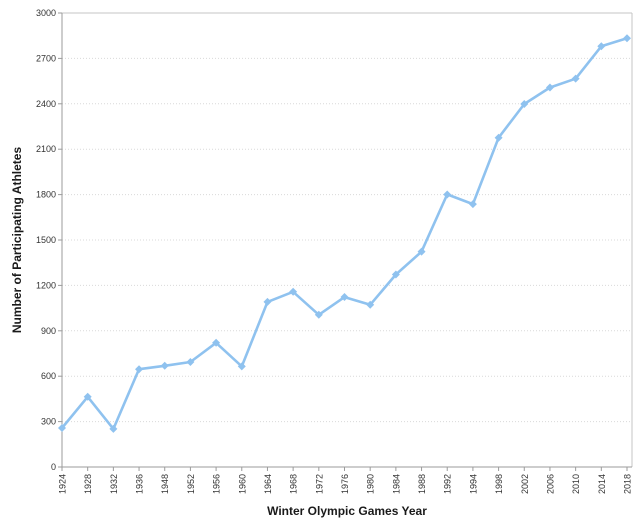 This screenshot has width=640, height=527. Describe the element at coordinates (241, 366) in the screenshot. I see `data-point-1960` at that location.